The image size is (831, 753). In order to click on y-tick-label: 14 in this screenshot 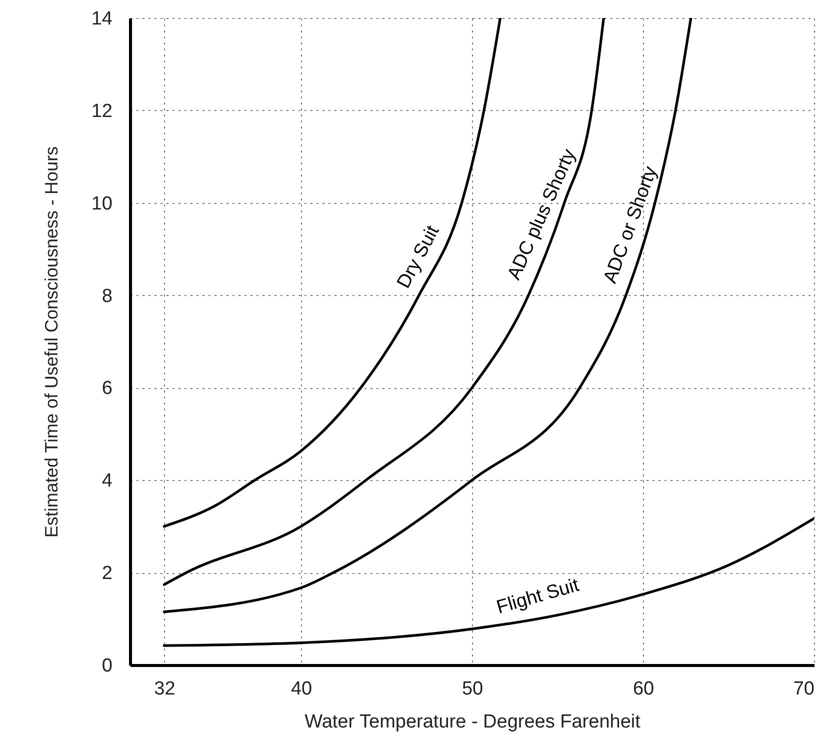, I will do `click(102, 19)`.